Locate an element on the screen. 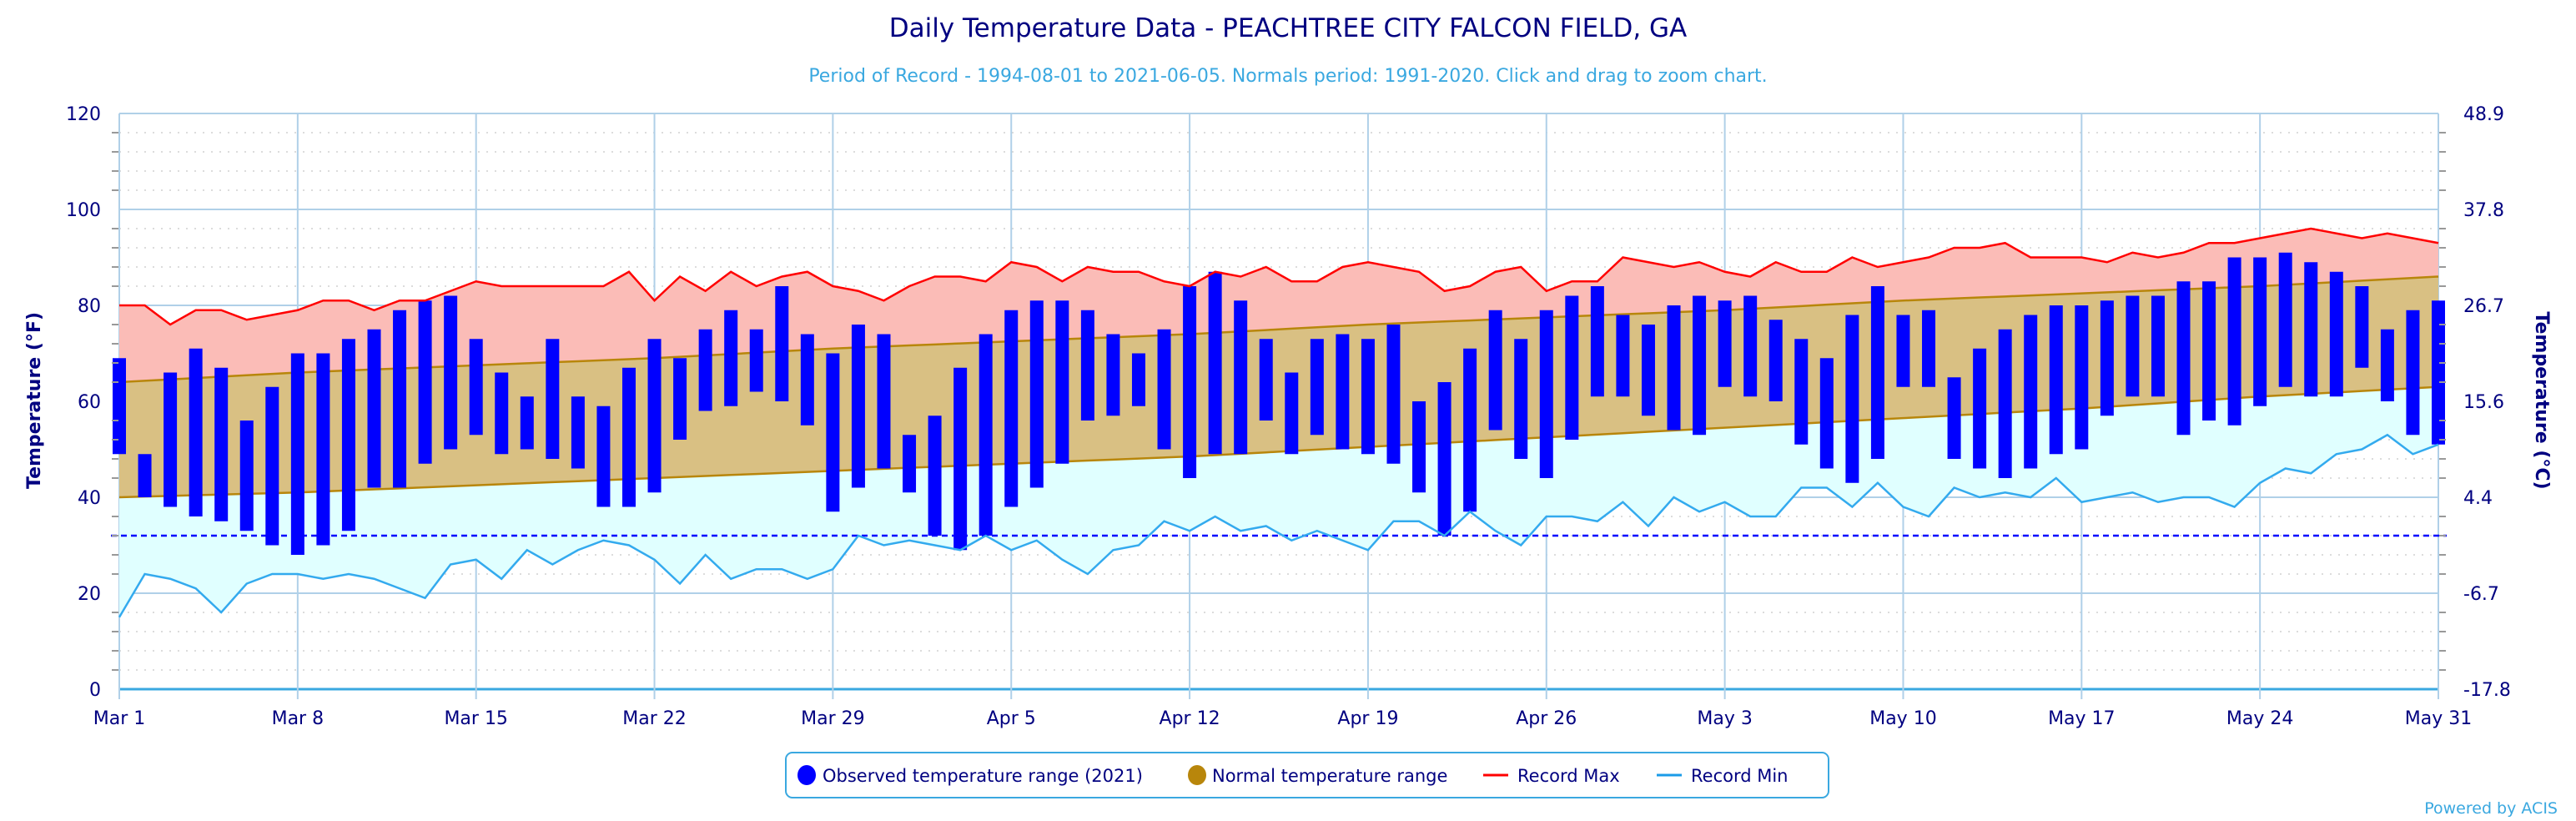 This screenshot has width=2576, height=821. y-axis-title: Temperature (°F) is located at coordinates (34, 401).